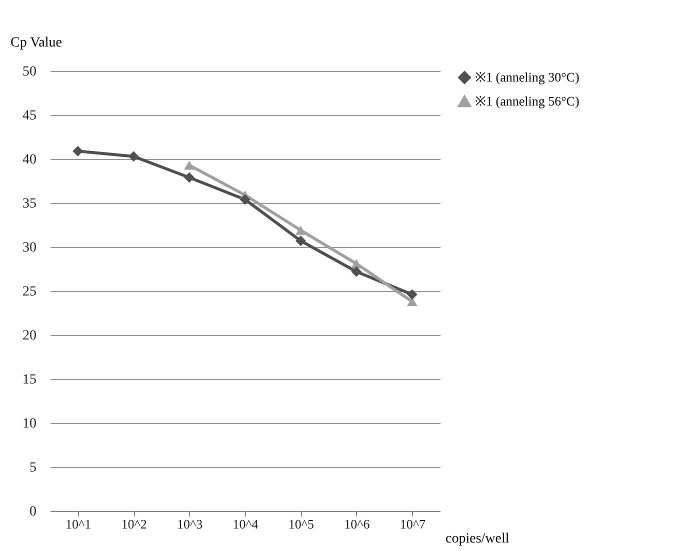  What do you see at coordinates (29, 424) in the screenshot?
I see `y-tick-label: 10` at bounding box center [29, 424].